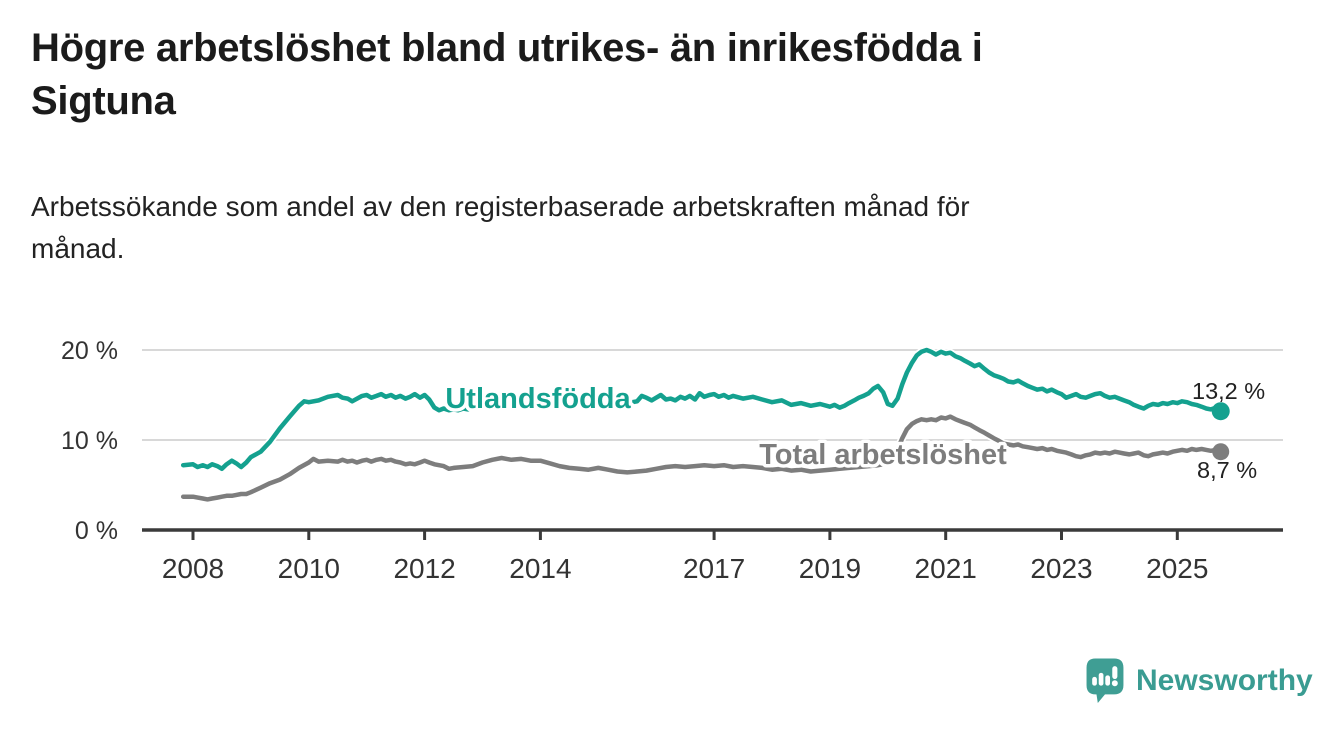  Describe the element at coordinates (1224, 680) in the screenshot. I see `newsworthy-wordmark: Newsworthy` at that location.